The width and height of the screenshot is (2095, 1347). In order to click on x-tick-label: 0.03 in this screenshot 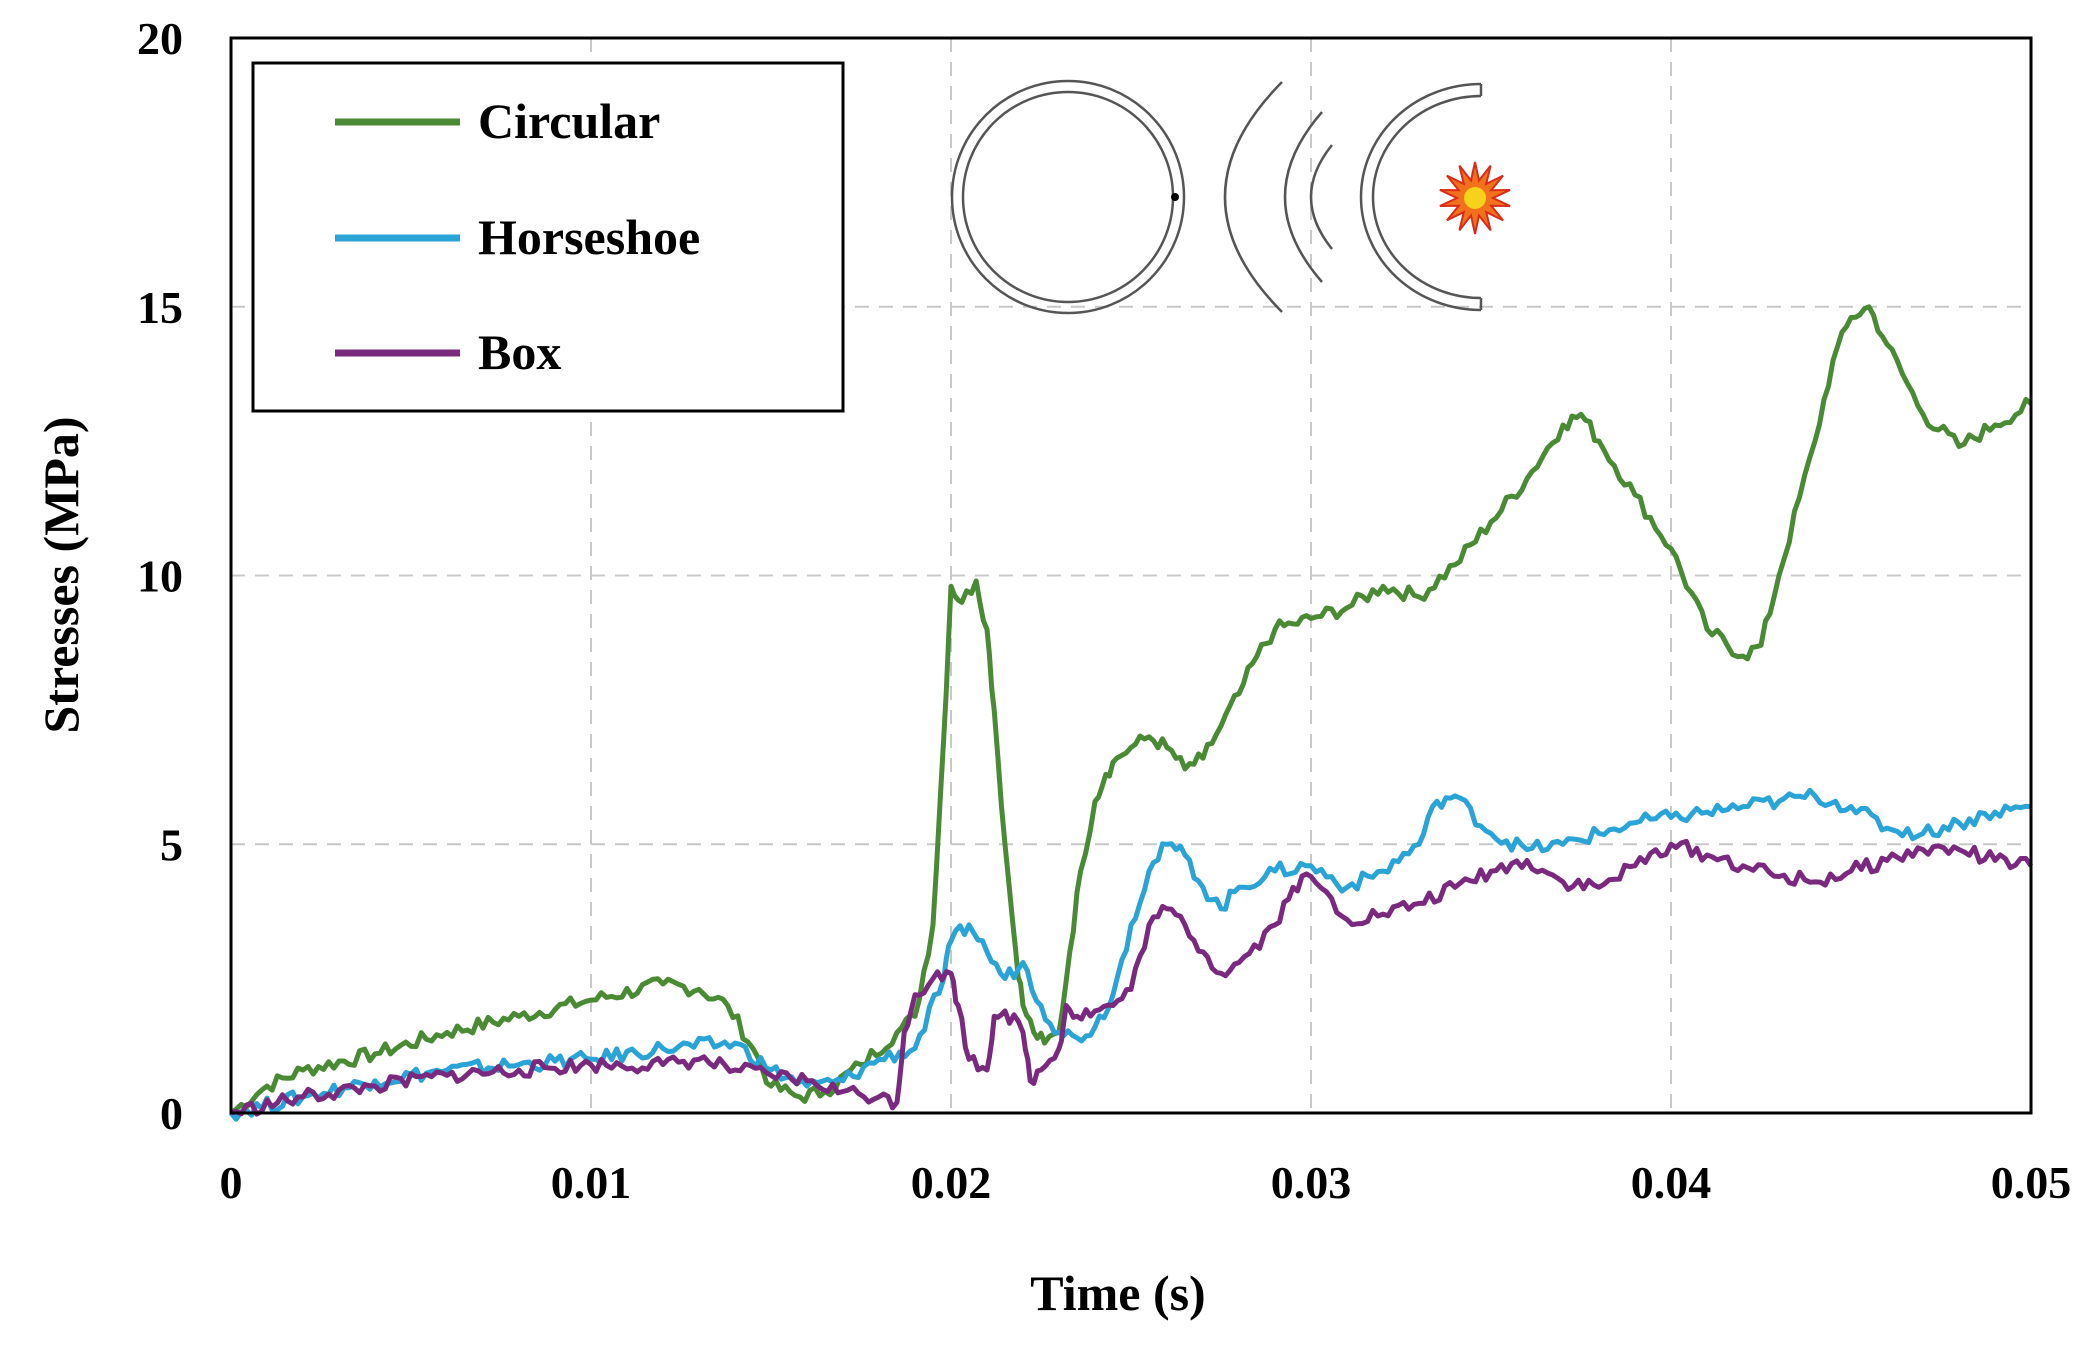, I will do `click(1311, 1182)`.